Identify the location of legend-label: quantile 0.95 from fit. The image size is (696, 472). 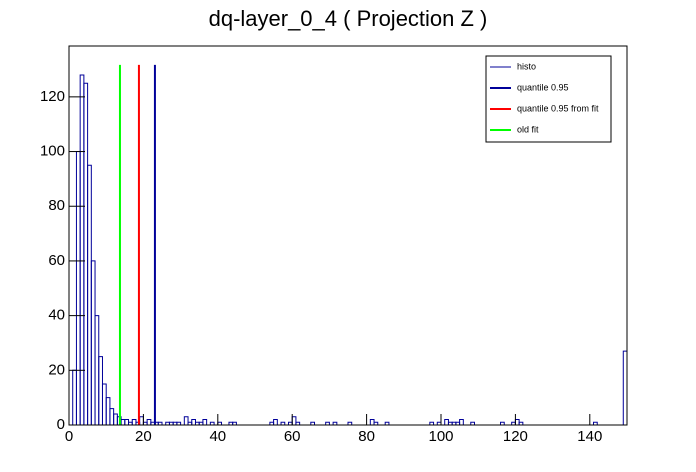
(558, 108).